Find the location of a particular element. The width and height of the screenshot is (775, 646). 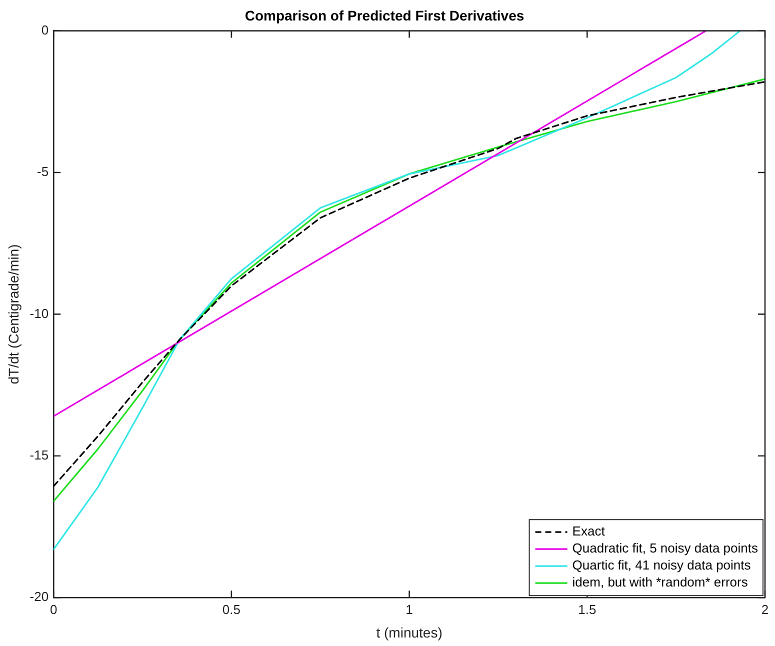

y-tick-label: -10 is located at coordinates (39, 313).